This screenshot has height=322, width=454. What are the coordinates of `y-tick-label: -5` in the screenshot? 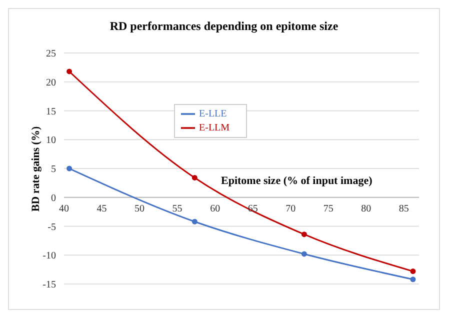 It's located at (52, 227).